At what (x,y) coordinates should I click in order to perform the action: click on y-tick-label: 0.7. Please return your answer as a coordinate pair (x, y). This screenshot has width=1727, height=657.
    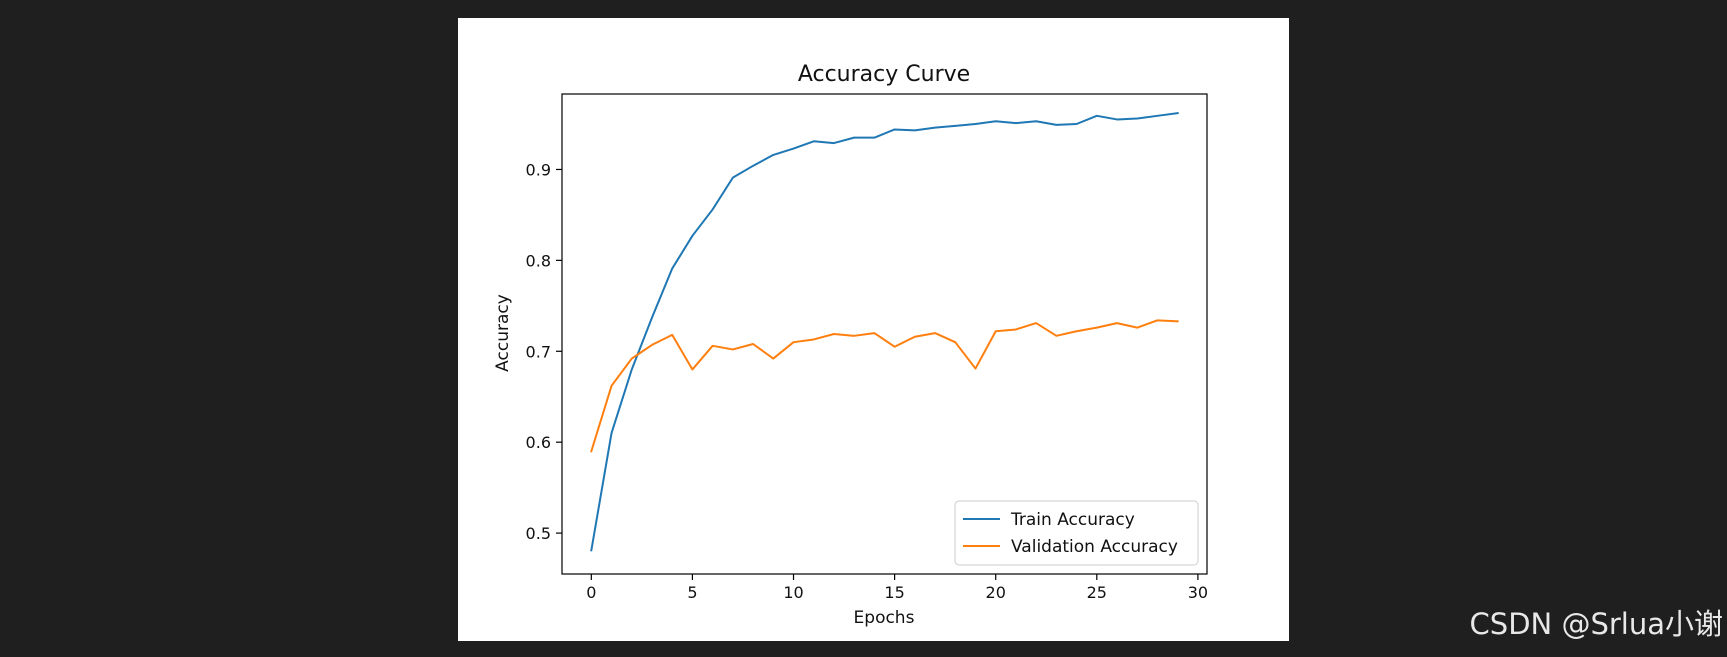
    Looking at the image, I should click on (538, 351).